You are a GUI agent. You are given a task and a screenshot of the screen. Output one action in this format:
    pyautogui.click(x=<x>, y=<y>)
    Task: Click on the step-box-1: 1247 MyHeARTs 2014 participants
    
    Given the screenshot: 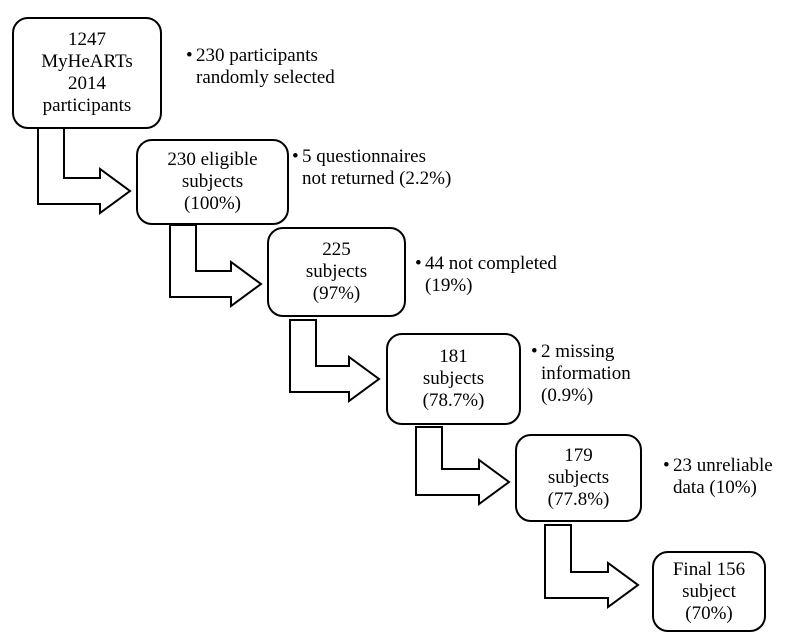 What is the action you would take?
    pyautogui.click(x=87, y=73)
    